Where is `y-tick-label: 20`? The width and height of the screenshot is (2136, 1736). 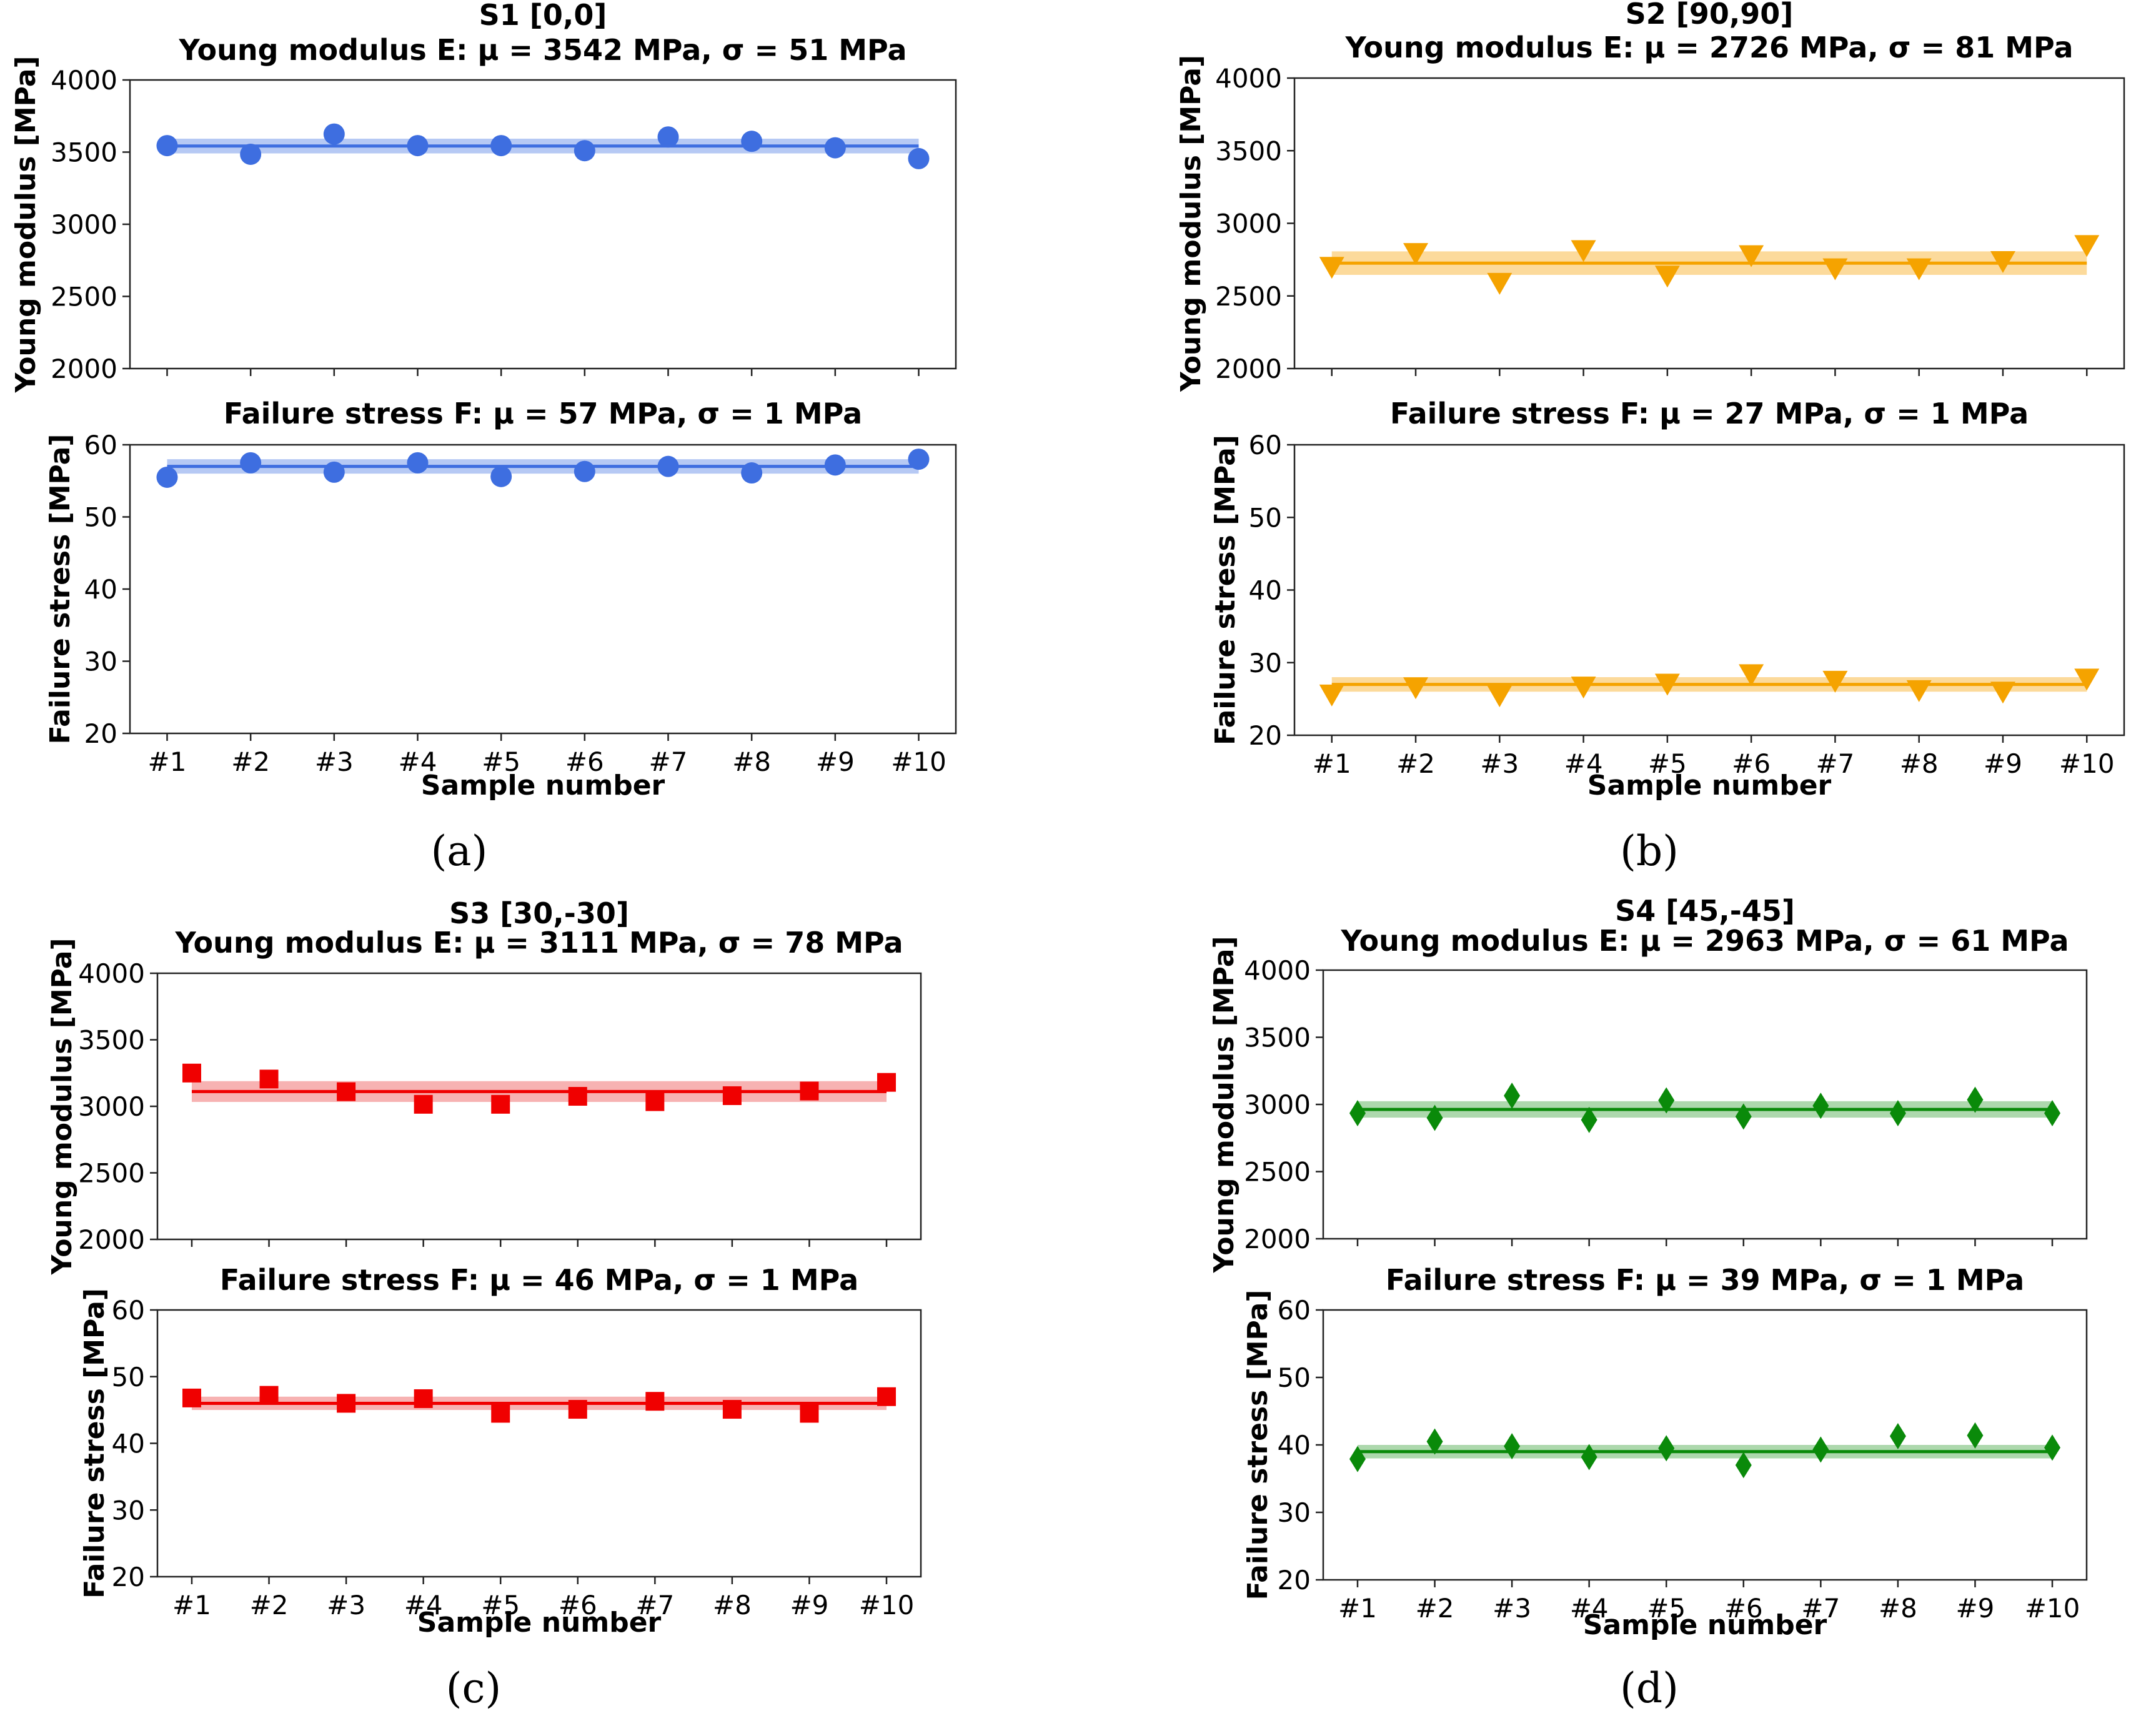
y-tick-label: 20 is located at coordinates (128, 1577).